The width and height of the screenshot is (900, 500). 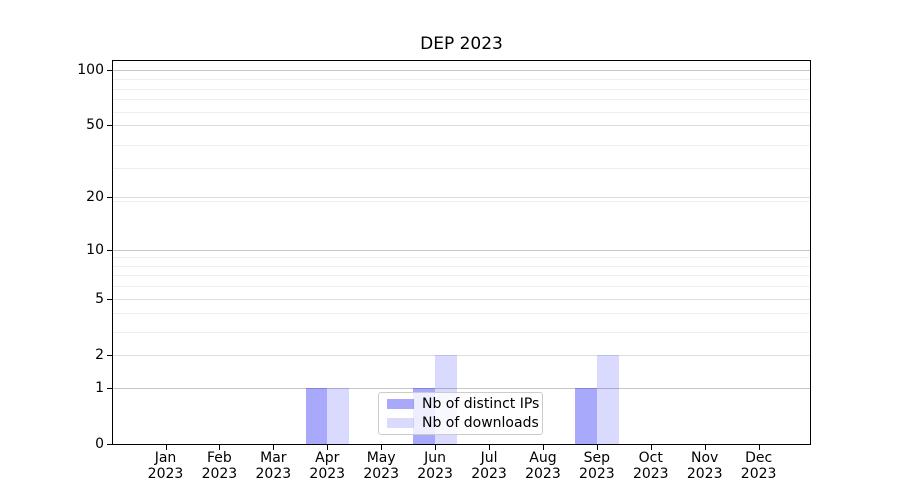 I want to click on x-tick-month: Jan, so click(x=165, y=458).